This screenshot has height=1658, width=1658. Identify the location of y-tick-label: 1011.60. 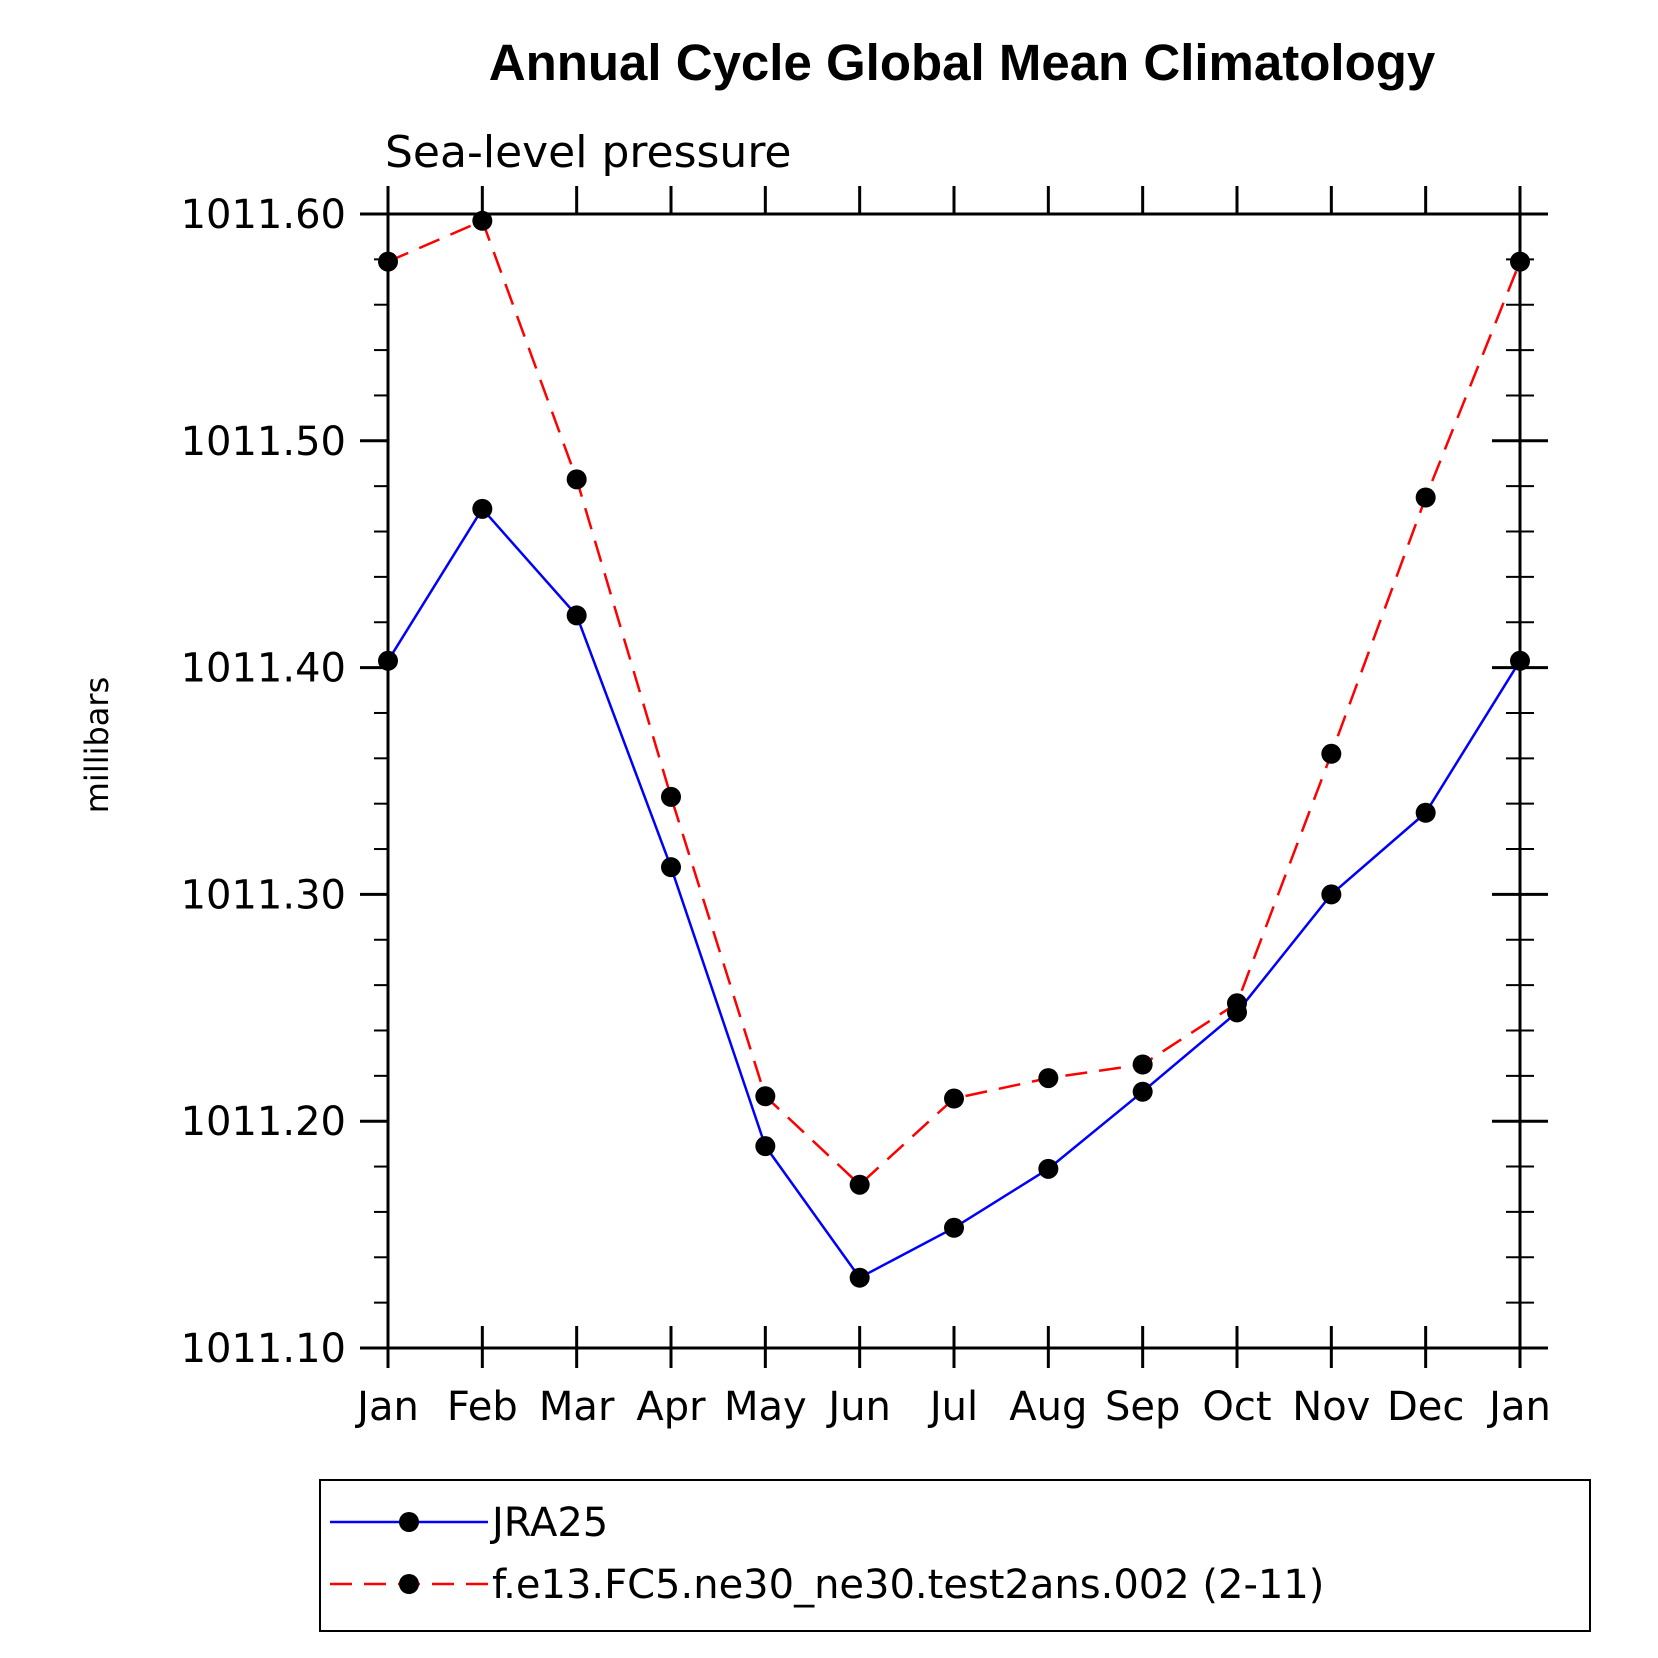
(263, 215).